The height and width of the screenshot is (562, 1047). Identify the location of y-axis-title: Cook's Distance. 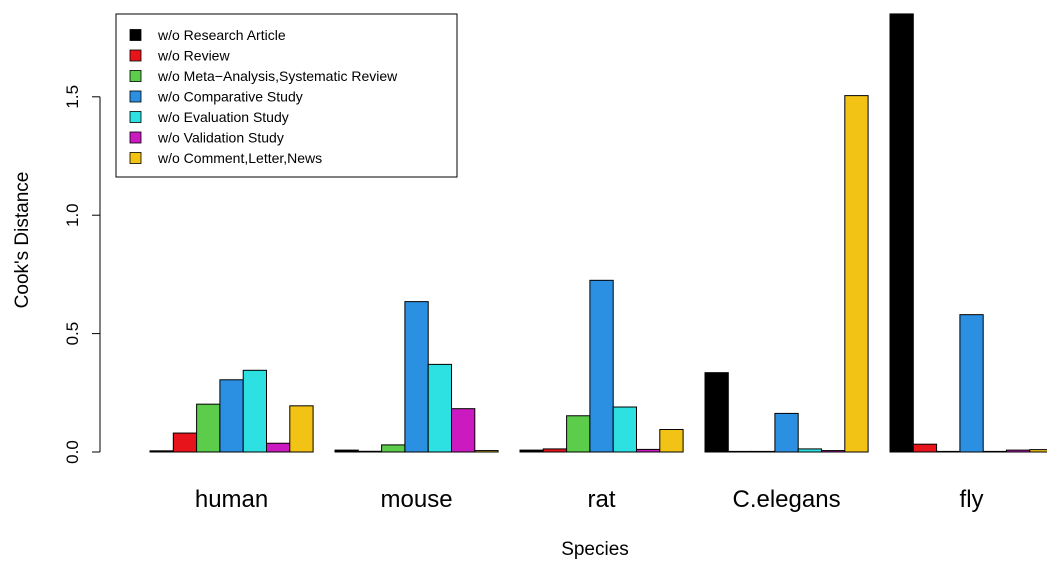
(22, 240).